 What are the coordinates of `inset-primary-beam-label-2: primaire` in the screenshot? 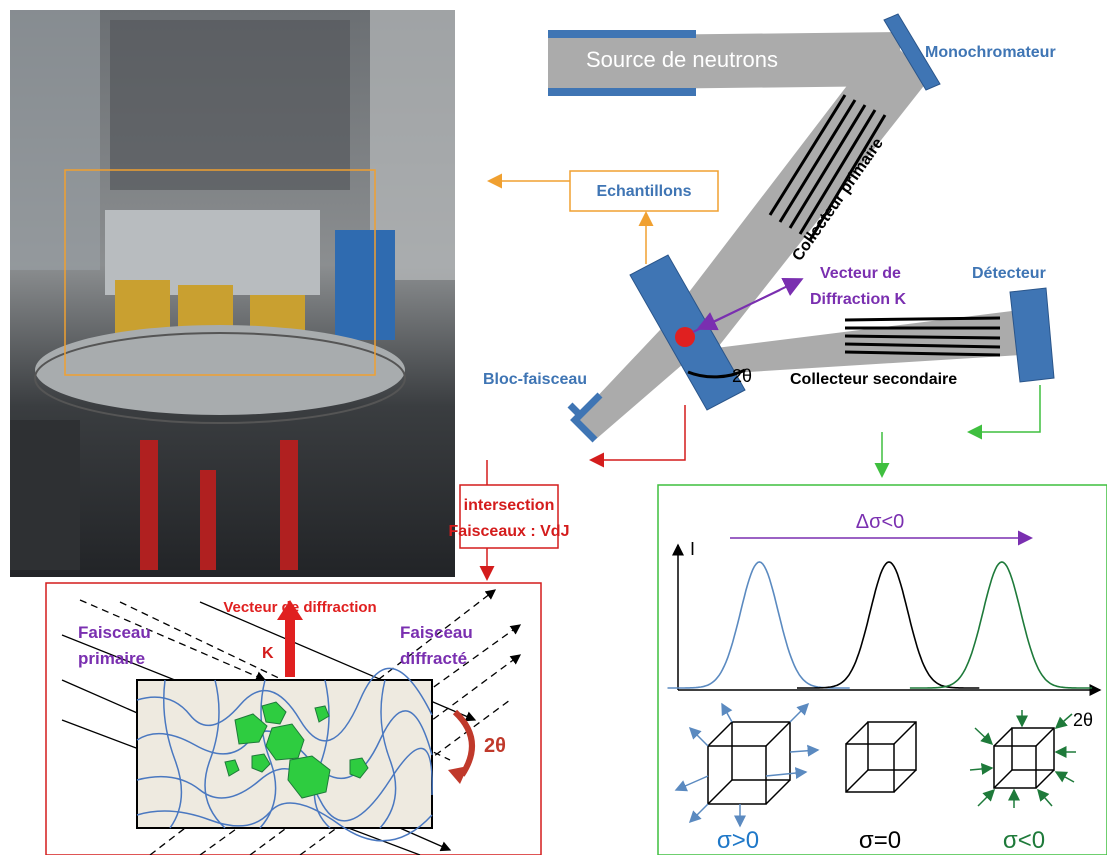 It's located at (111, 658).